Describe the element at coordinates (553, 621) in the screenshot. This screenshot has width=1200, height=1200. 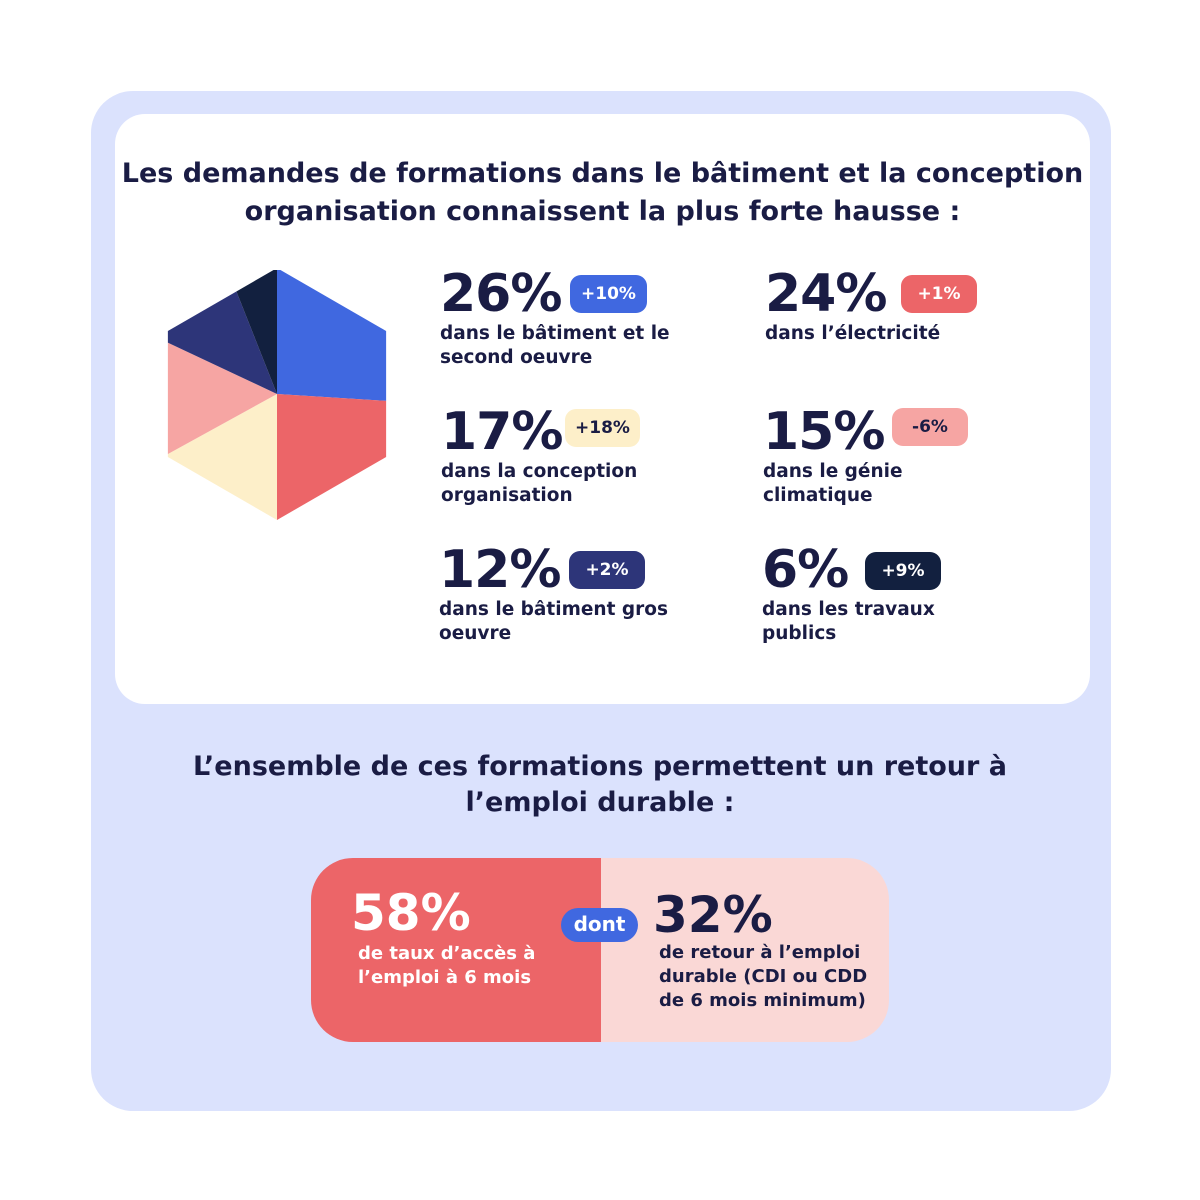
I see `stat-label: dans le bâtiment gros oeuvre` at that location.